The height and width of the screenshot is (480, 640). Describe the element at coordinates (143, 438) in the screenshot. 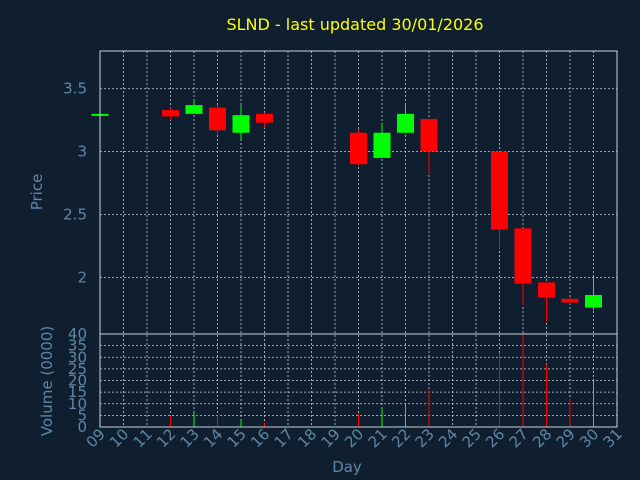

I see `x-tick-label: 11` at that location.